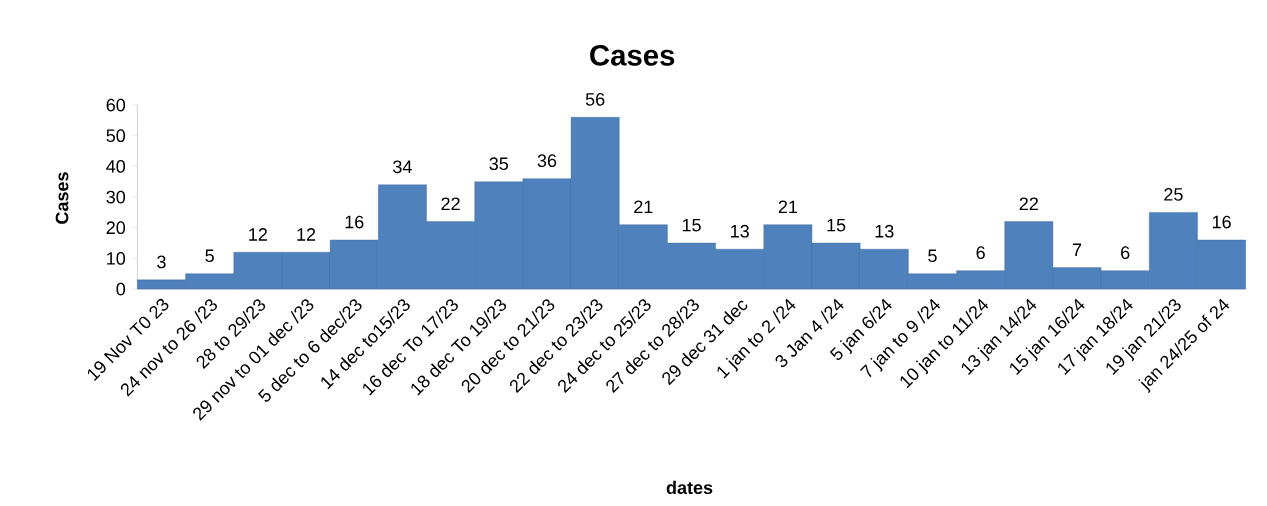  Describe the element at coordinates (547, 160) in the screenshot. I see `data-label: 36` at that location.